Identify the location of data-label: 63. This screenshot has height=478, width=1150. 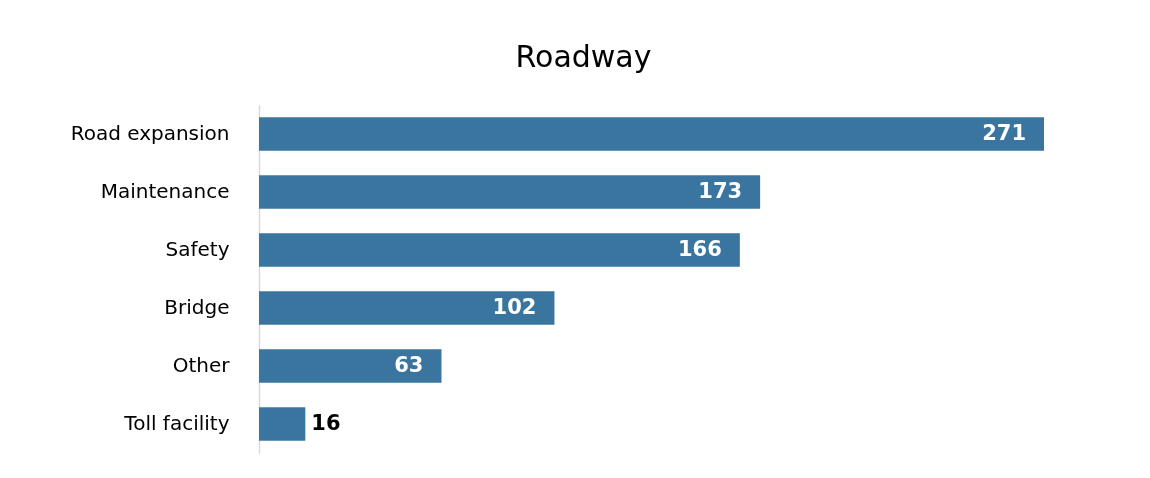
(409, 365).